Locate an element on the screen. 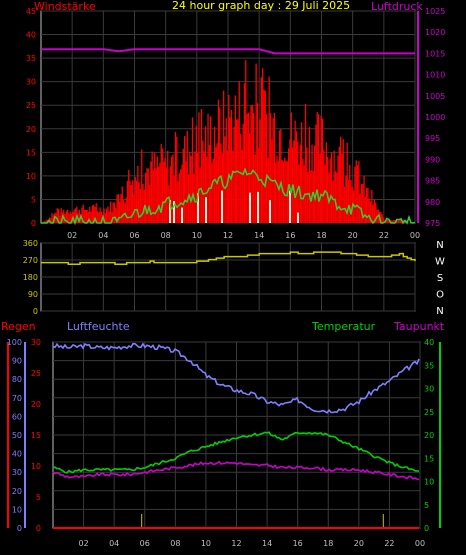 This screenshot has width=466, height=555. wind-x-tick-label: 18 is located at coordinates (321, 235).